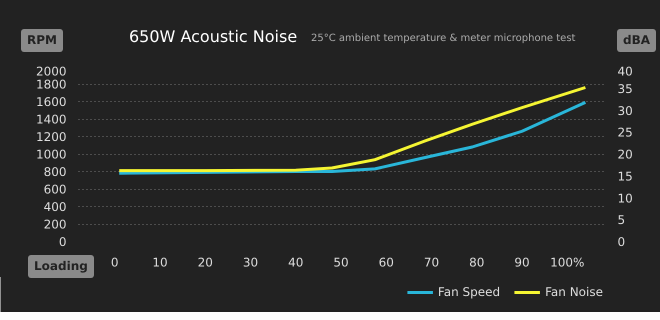 This screenshot has height=320, width=660. Describe the element at coordinates (51, 71) in the screenshot. I see `y-tick-label: 2000` at that location.